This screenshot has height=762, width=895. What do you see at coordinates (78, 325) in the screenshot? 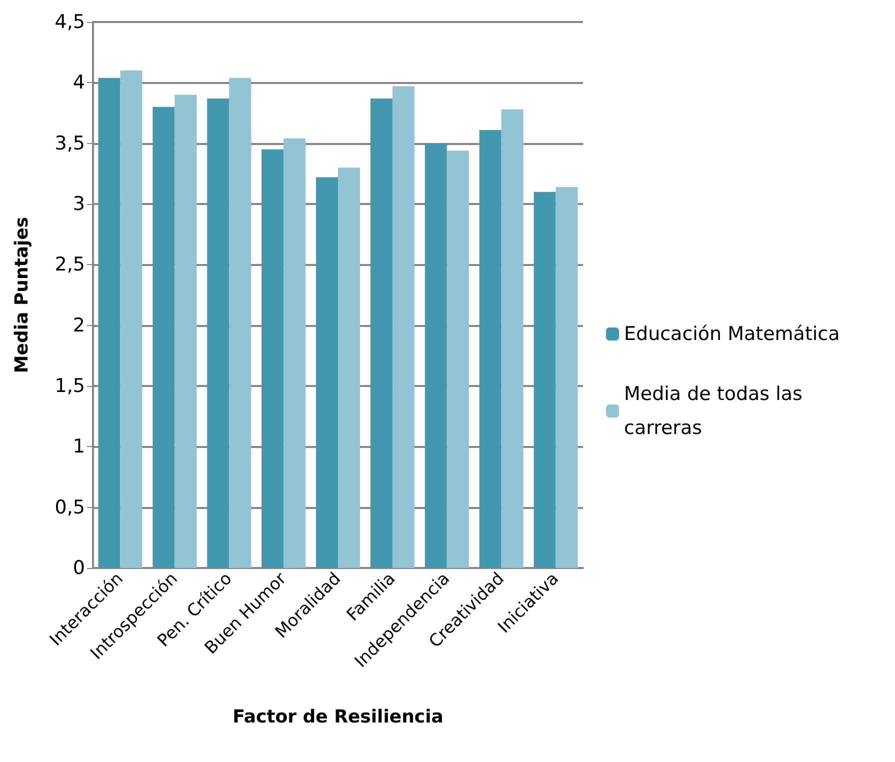
I see `y-tick-label: 2` at bounding box center [78, 325].